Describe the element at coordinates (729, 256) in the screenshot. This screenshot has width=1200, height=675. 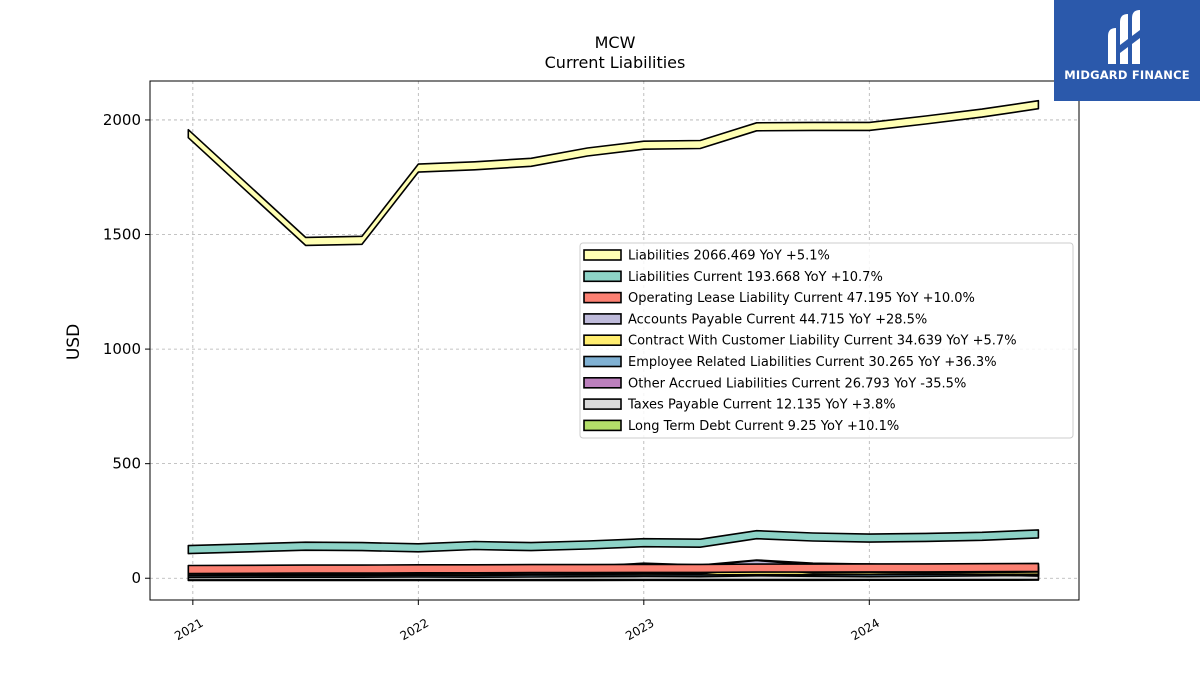
I see `legend-entry: Liabilities 2066.469 YoY +5.1%` at that location.